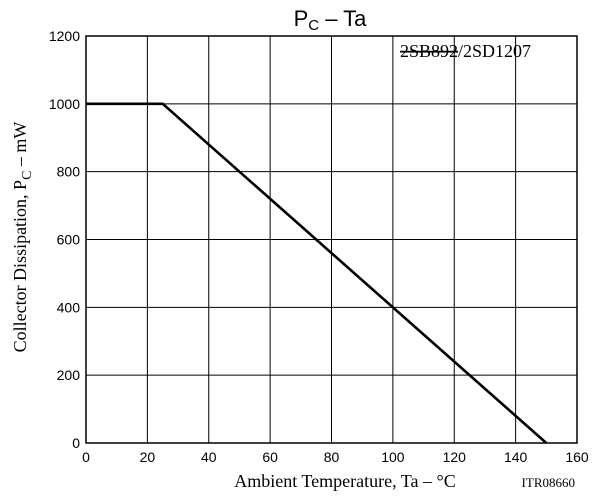 The image size is (605, 497). I want to click on title-rest: – Ta, so click(343, 18).